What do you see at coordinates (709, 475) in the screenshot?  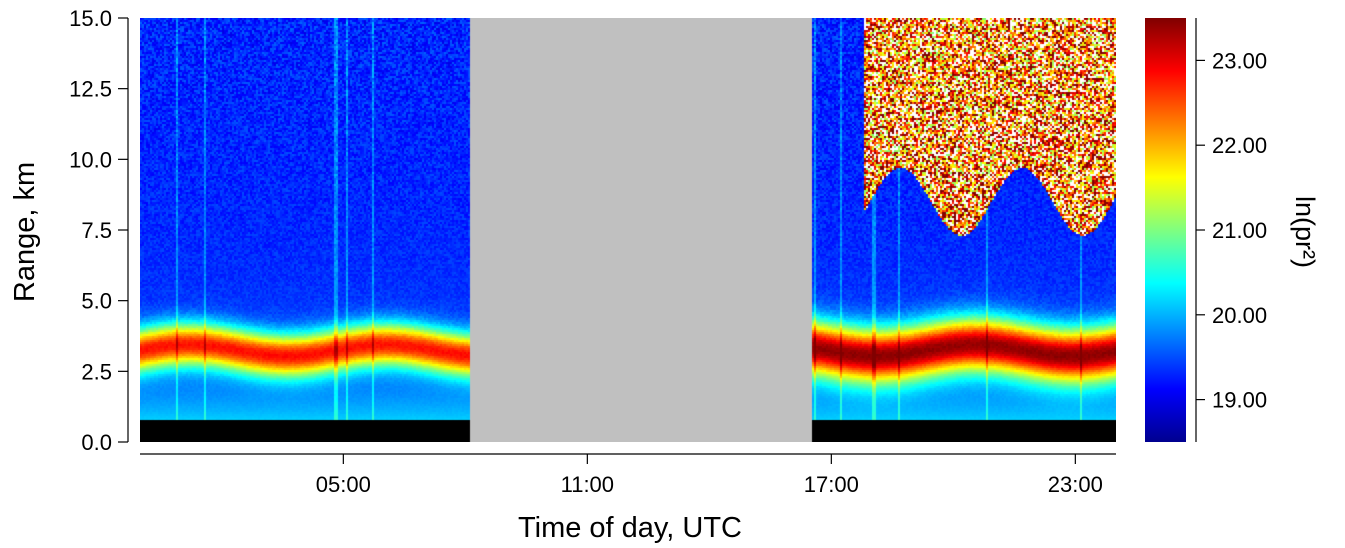 I see `x-ticks: 05:00 11:00 17:00 23:00` at bounding box center [709, 475].